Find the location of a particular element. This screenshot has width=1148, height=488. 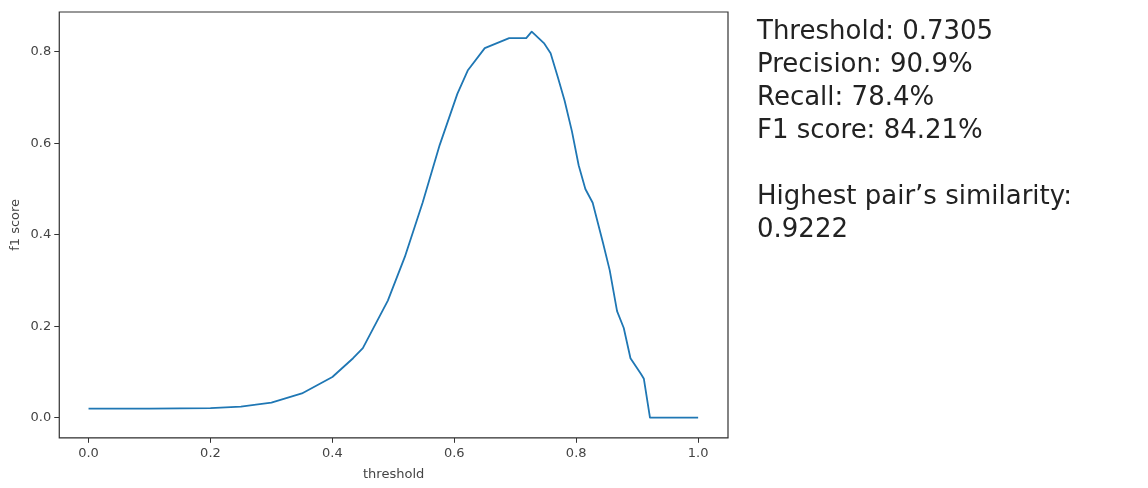

text: F1 score: 84.21% is located at coordinates (870, 129).